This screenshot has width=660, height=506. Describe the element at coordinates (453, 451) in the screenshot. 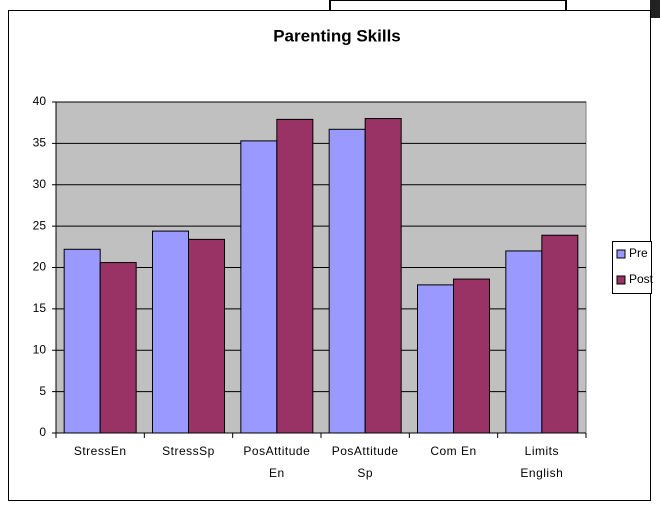

I see `x-tick-label: Com En` at that location.